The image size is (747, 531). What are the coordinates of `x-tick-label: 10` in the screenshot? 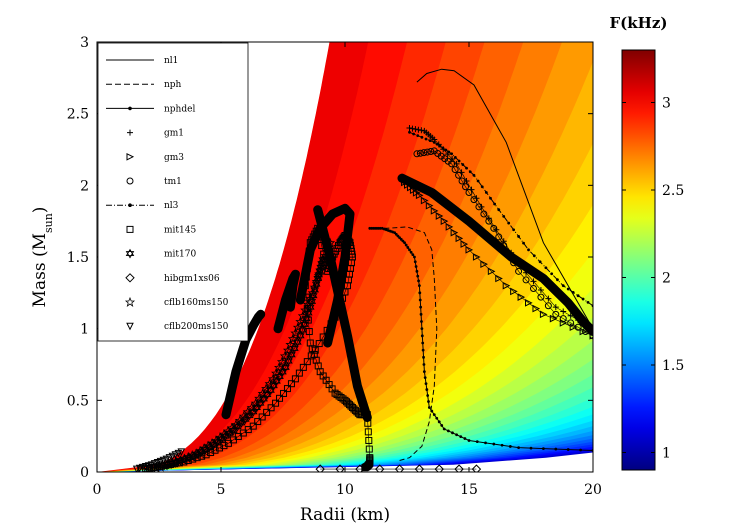 It's located at (345, 490).